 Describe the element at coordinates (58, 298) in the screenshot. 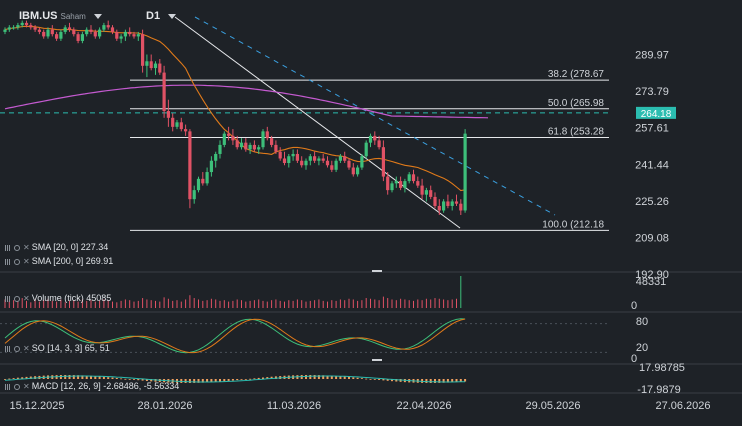

I see `volume-legend: ✕ Volume (tick) 45085` at that location.